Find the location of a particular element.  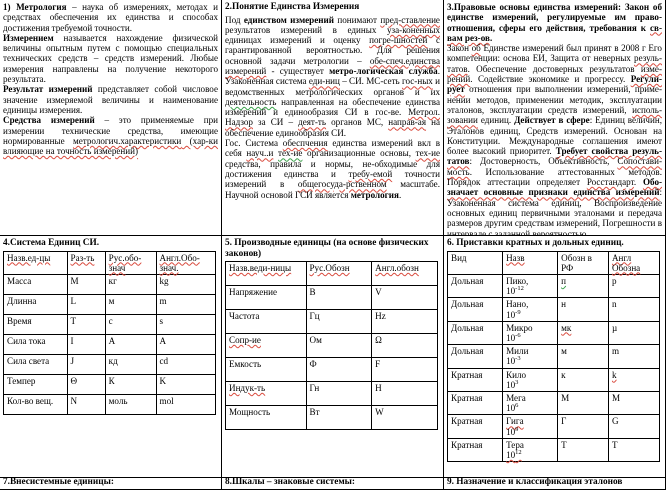

cell-en: G is located at coordinates (633, 426).